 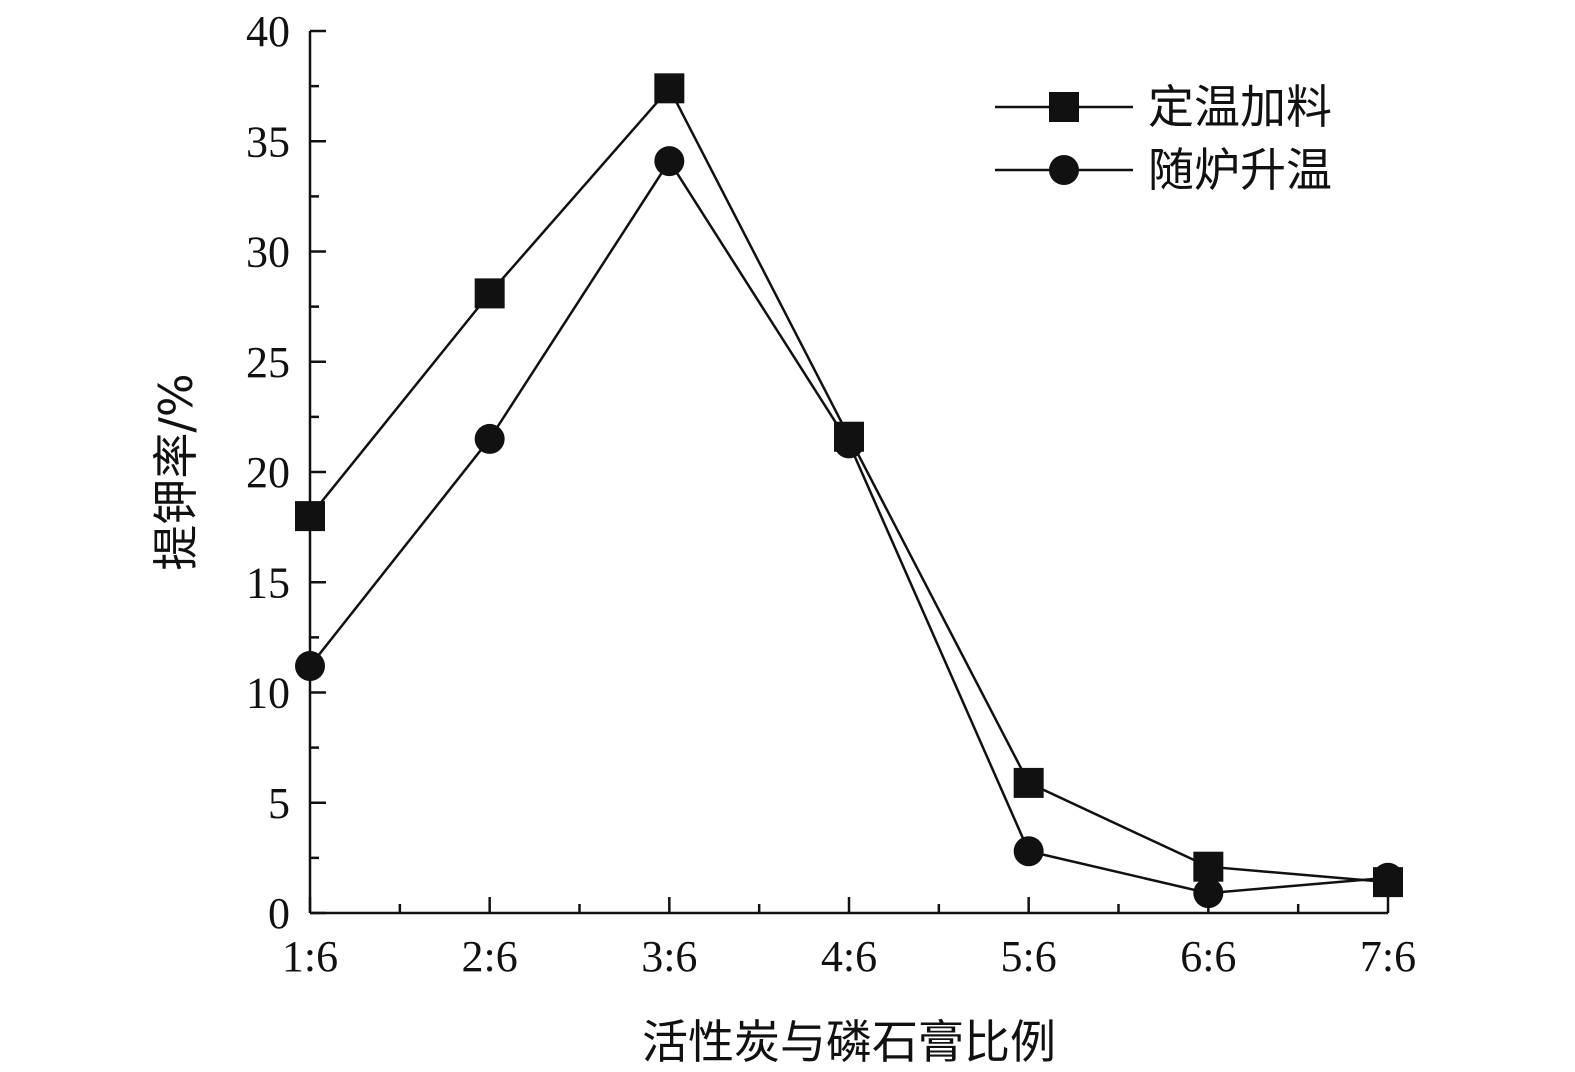 I want to click on legend-item: 随炉升温, so click(x=1163, y=170).